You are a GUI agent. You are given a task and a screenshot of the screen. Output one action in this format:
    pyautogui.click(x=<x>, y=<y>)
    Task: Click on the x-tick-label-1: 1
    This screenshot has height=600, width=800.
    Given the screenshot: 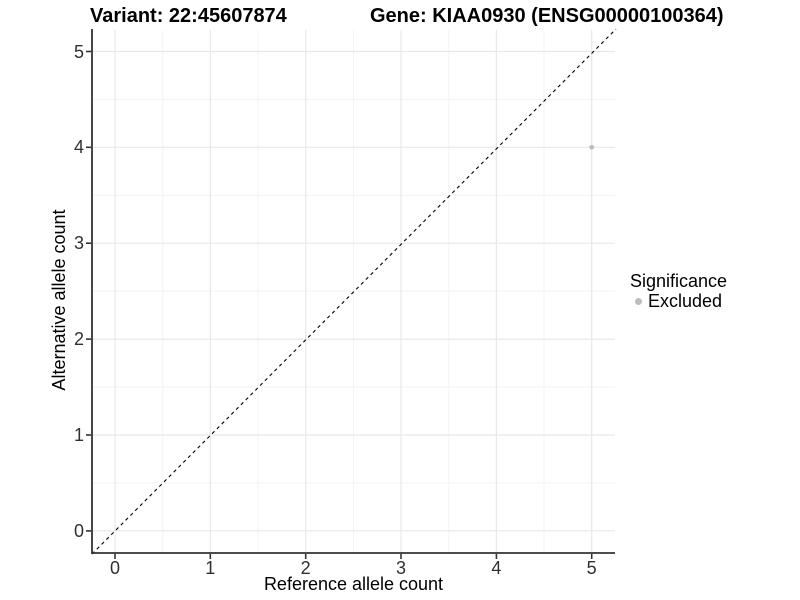 What is the action you would take?
    pyautogui.click(x=210, y=568)
    